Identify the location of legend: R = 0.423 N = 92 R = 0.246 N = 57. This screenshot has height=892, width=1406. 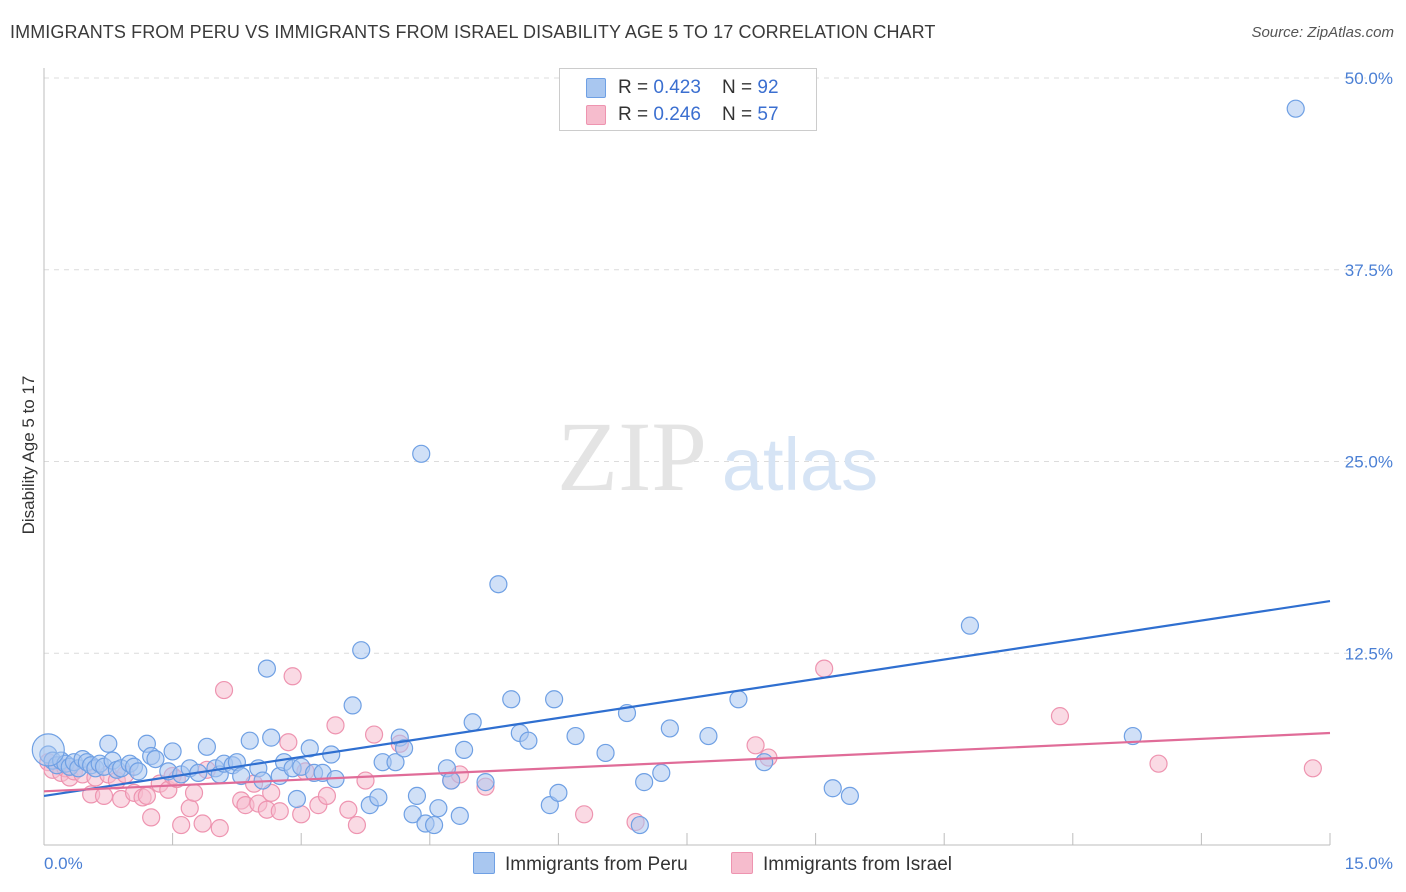
(688, 99).